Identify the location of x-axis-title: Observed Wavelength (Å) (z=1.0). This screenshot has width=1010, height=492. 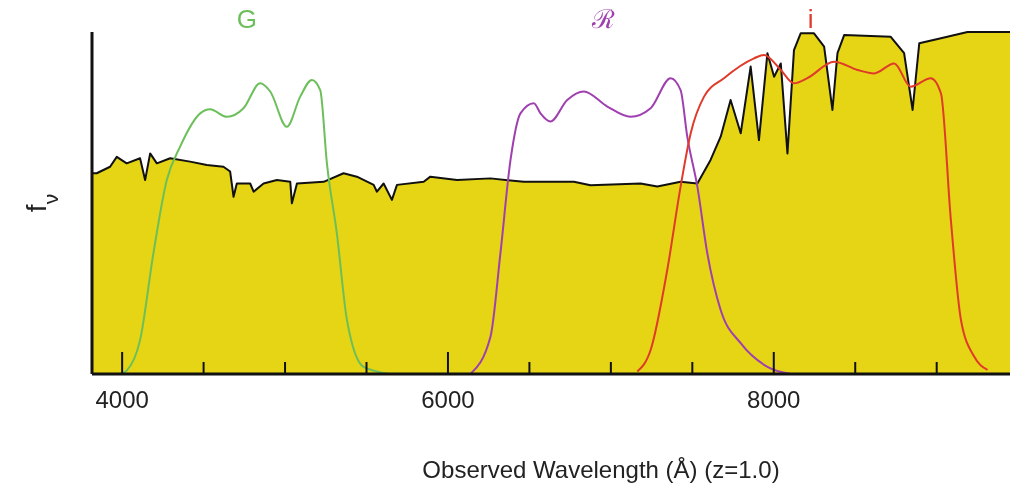
(601, 469).